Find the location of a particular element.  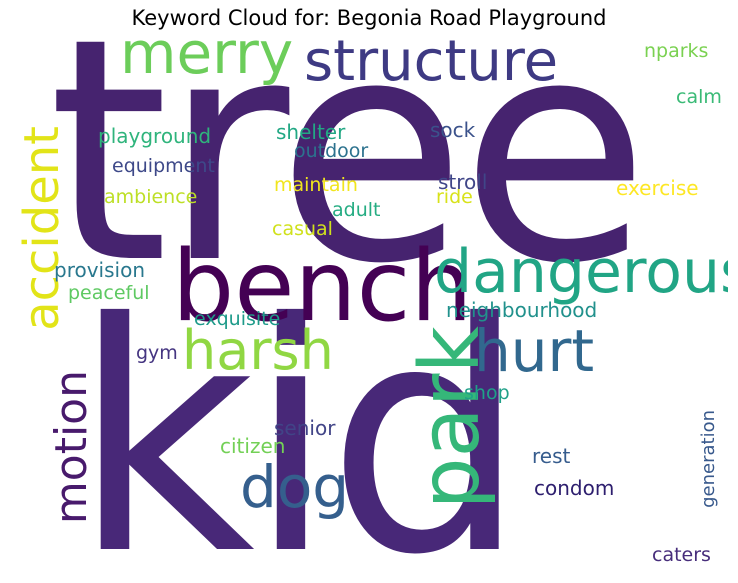

word-shelter: shelter is located at coordinates (311, 132).